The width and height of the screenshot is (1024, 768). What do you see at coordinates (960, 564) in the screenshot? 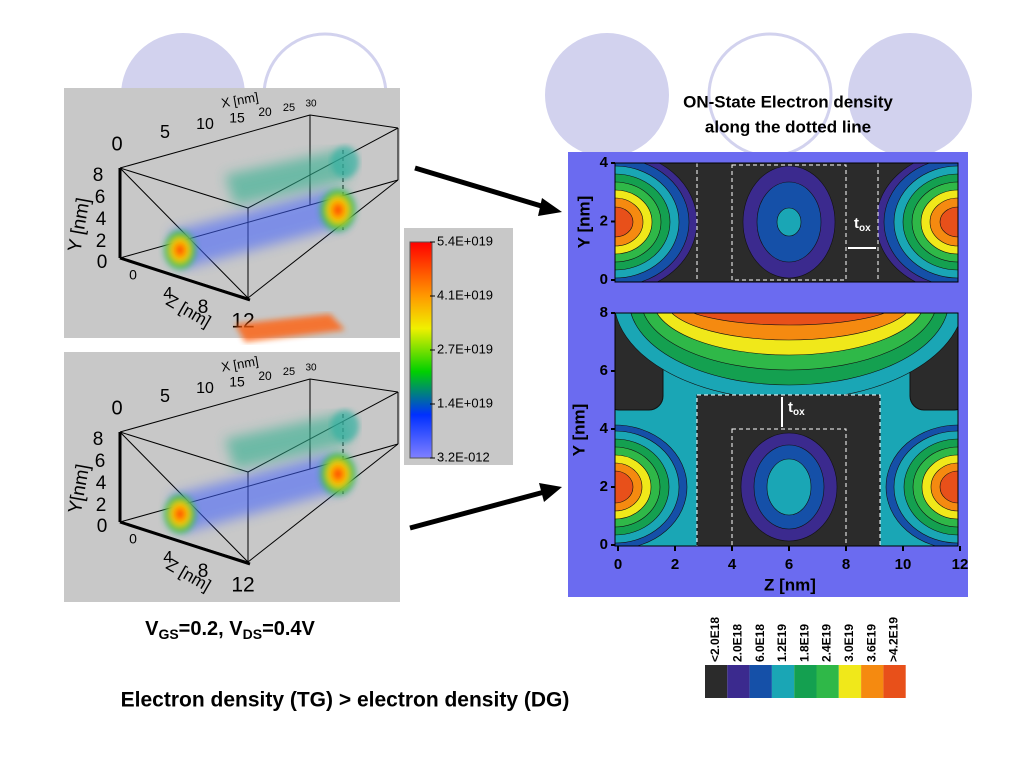
I see `x-tick-label: 12` at bounding box center [960, 564].